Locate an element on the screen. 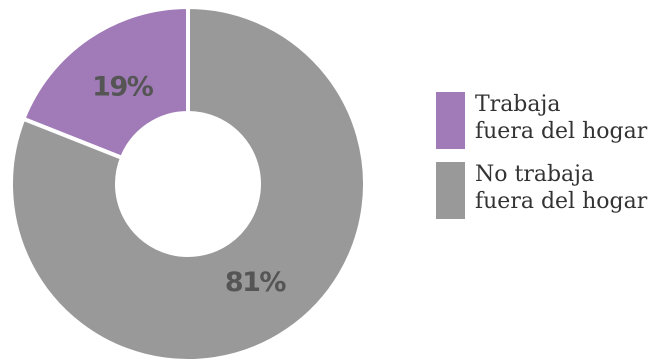  legend-label-line: No trabaja is located at coordinates (534, 174).